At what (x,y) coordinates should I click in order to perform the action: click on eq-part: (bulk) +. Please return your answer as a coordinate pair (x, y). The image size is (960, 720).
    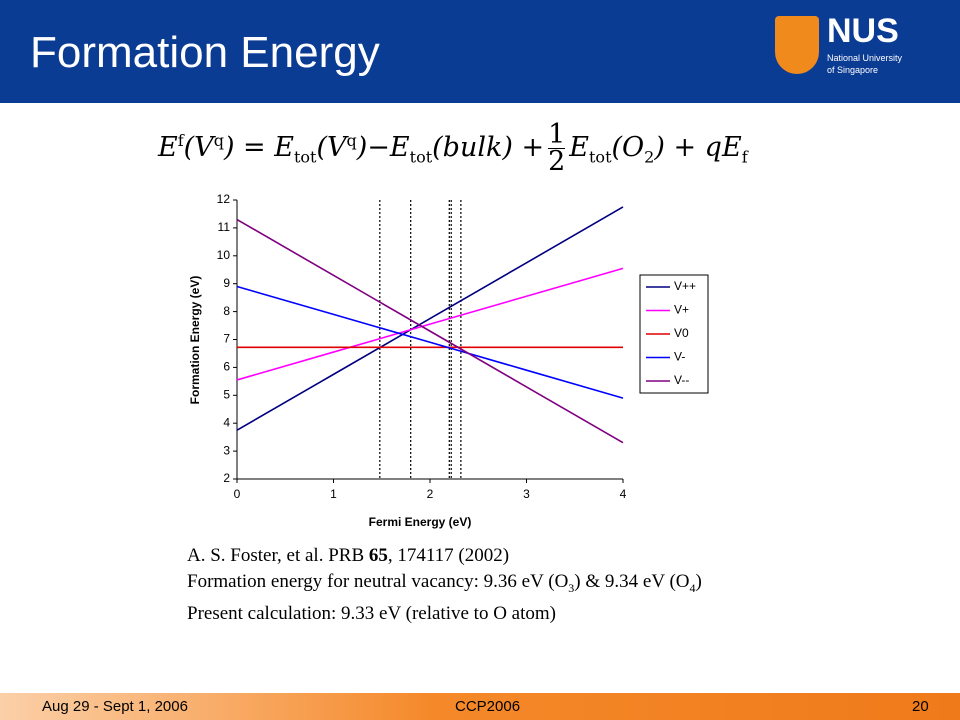
    Looking at the image, I should click on (488, 147).